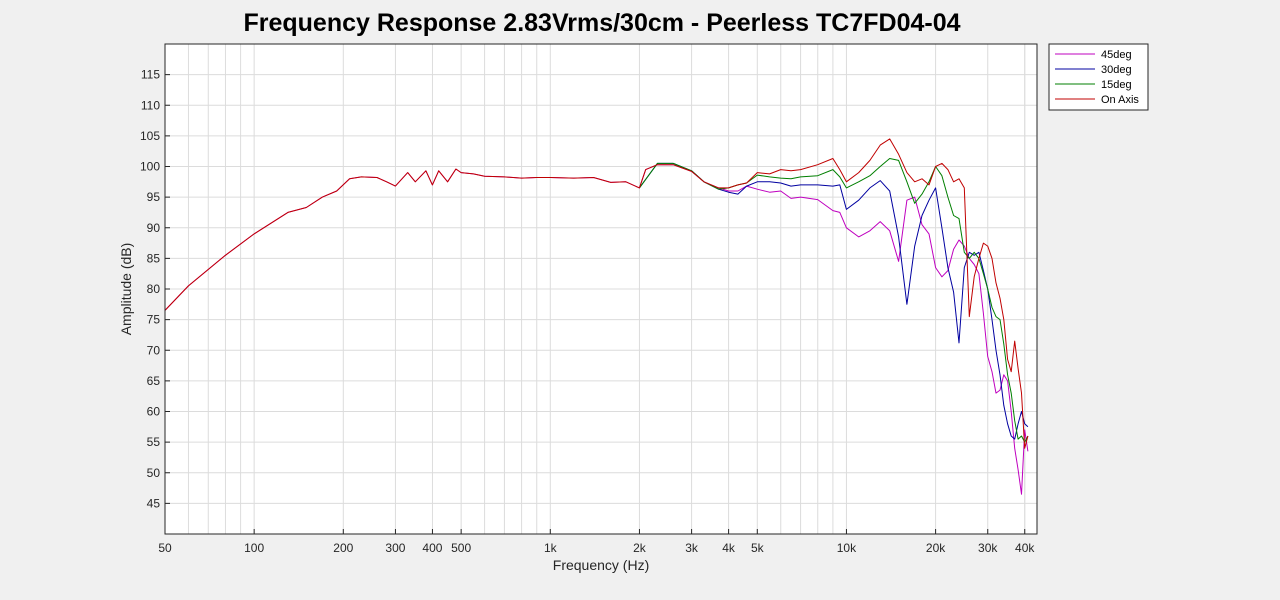 This screenshot has width=1280, height=600. I want to click on legend-label: 30deg, so click(1116, 70).